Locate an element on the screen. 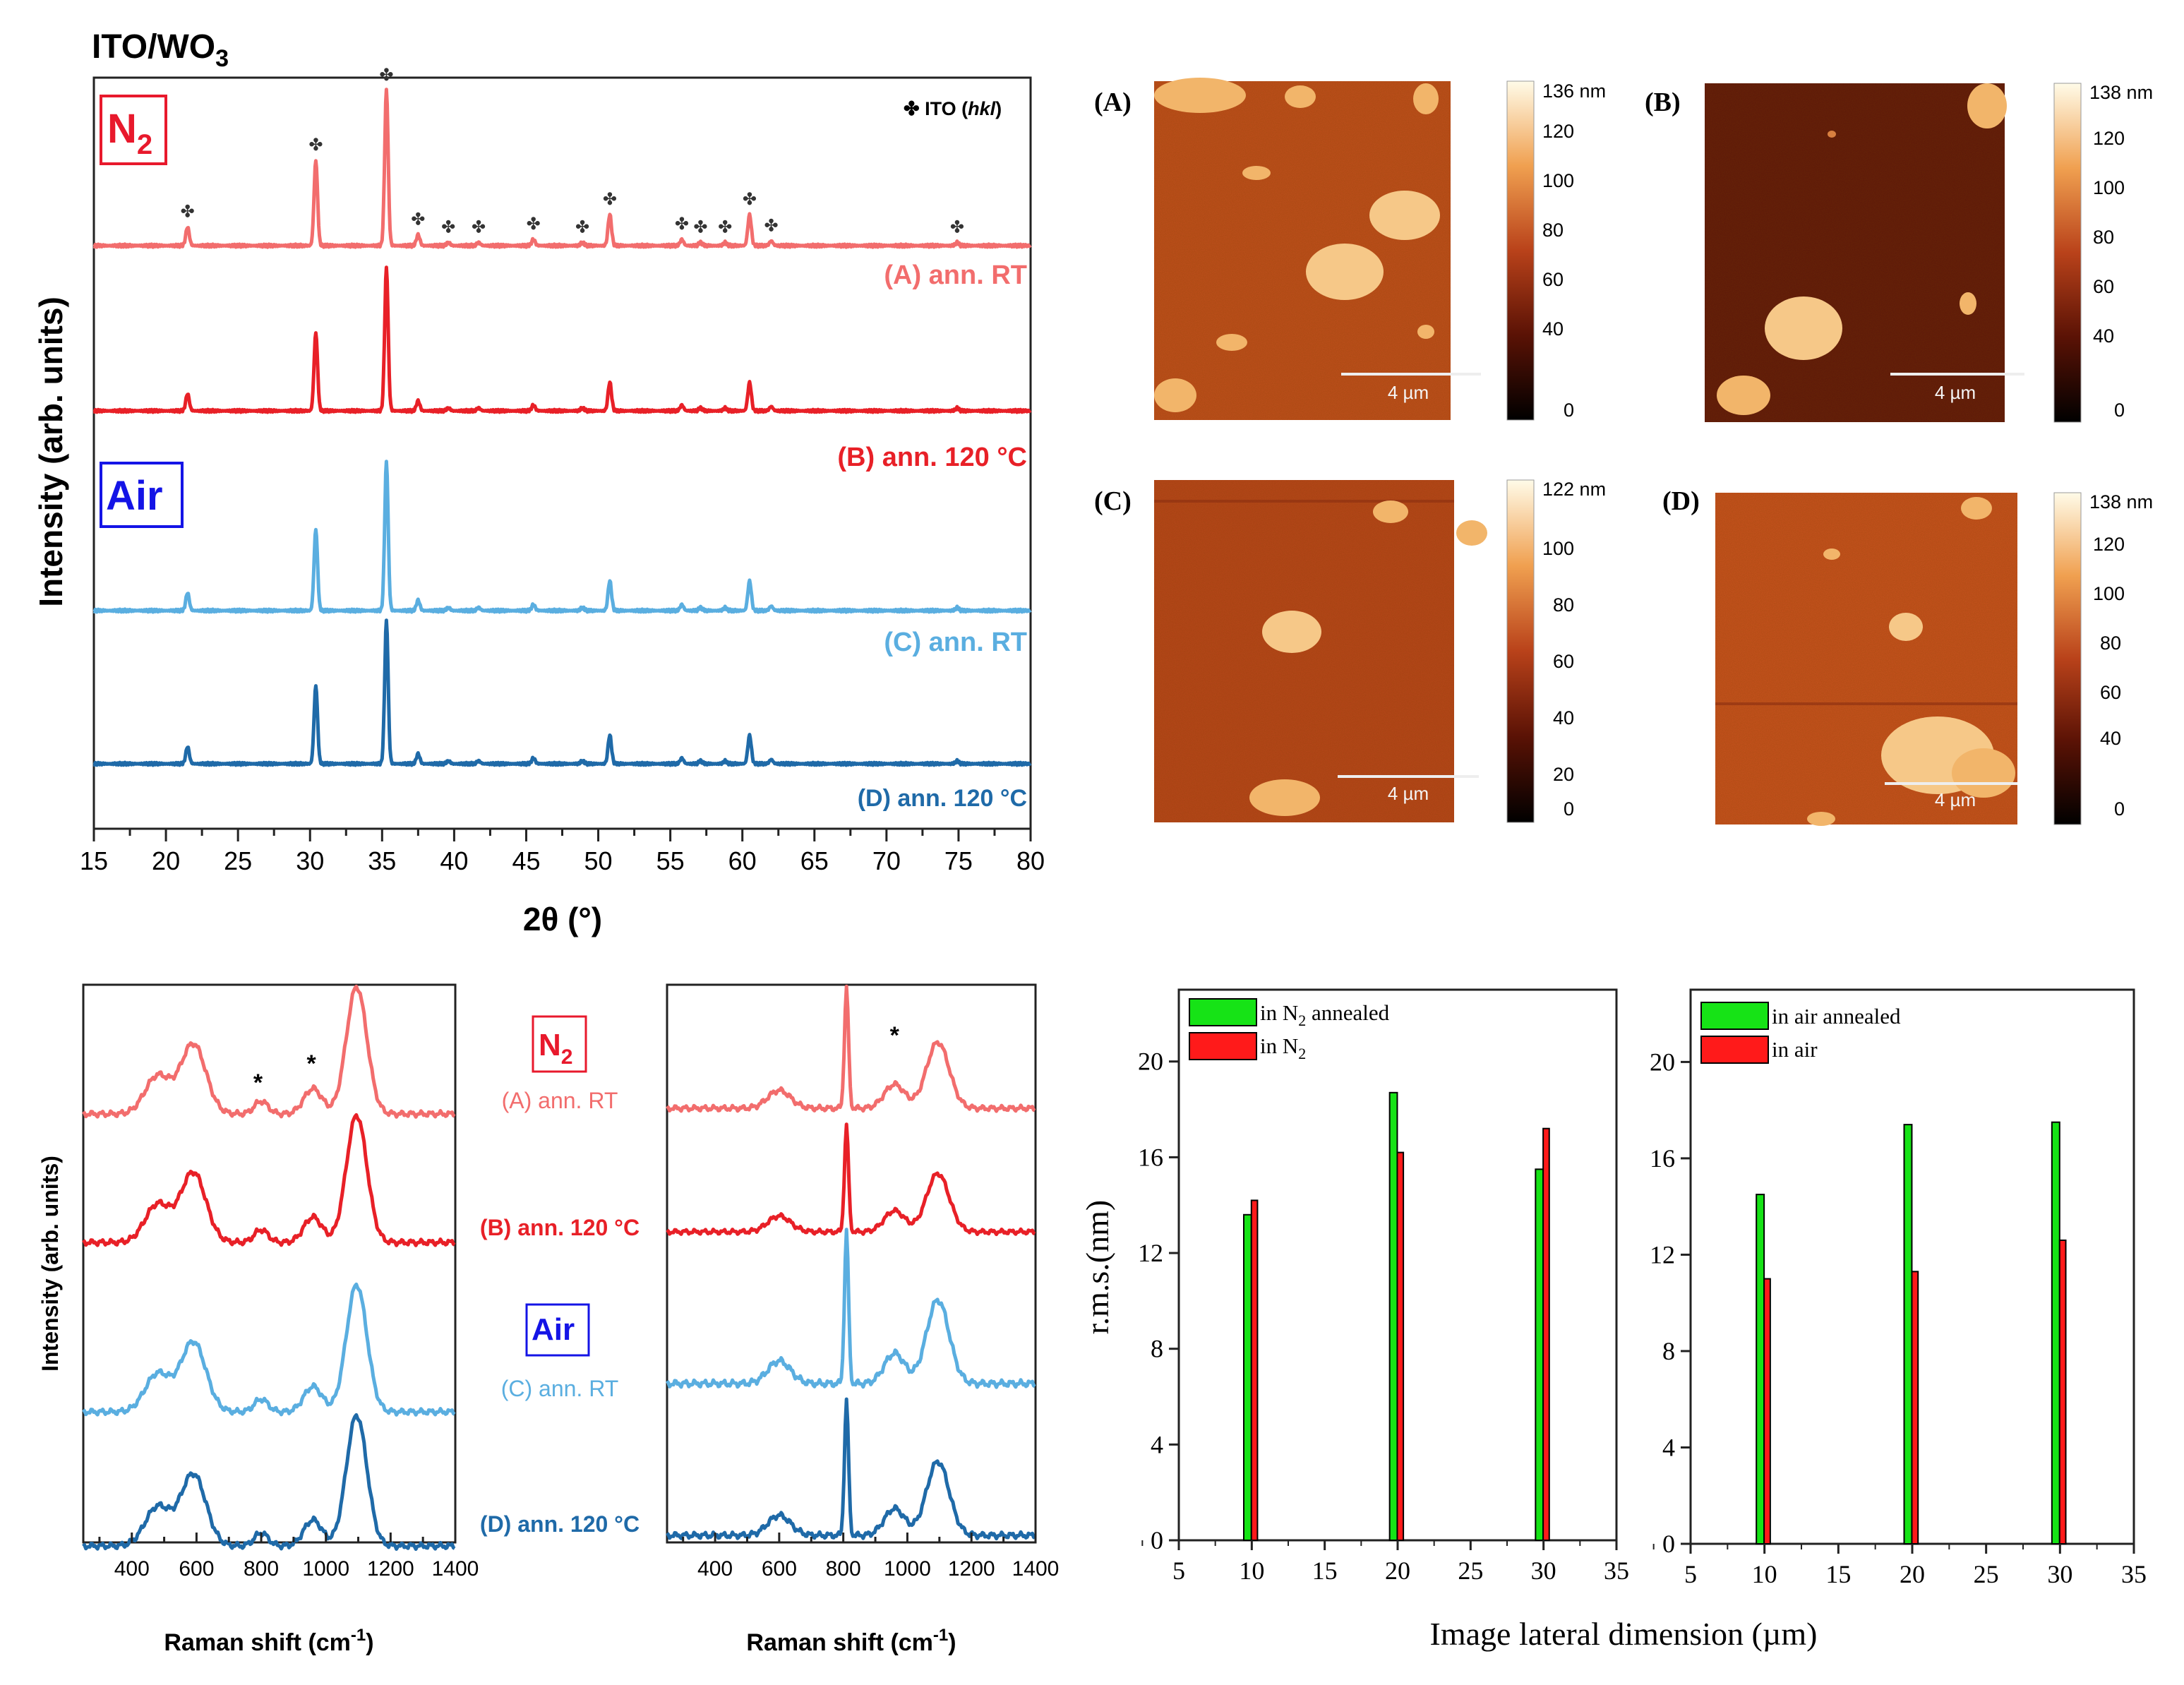 The image size is (2184, 1685). xrd-x-tick-label: 35 is located at coordinates (382, 860).